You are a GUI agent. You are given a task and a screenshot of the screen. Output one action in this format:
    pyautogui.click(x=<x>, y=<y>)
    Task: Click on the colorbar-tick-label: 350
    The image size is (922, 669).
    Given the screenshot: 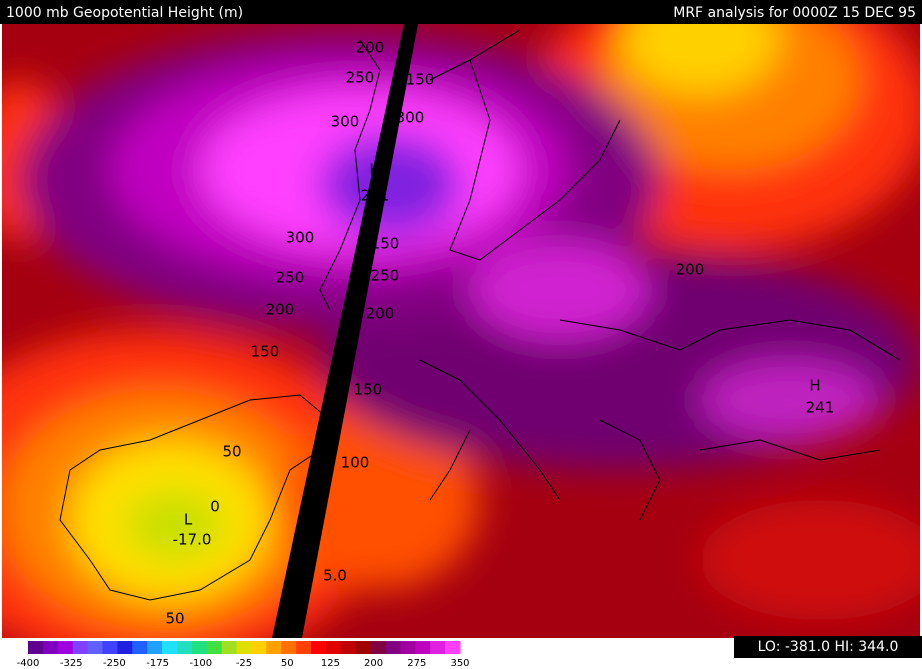 What is the action you would take?
    pyautogui.click(x=459, y=663)
    